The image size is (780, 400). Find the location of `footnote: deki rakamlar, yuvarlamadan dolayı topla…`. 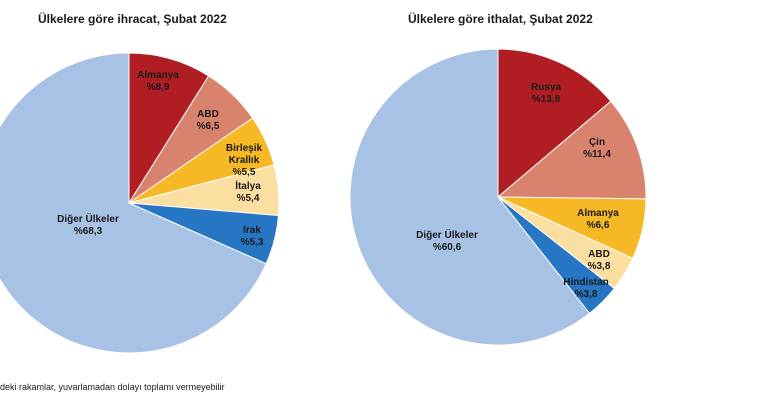

footnote: deki rakamlar, yuvarlamadan dolayı topla… is located at coordinates (112, 387).